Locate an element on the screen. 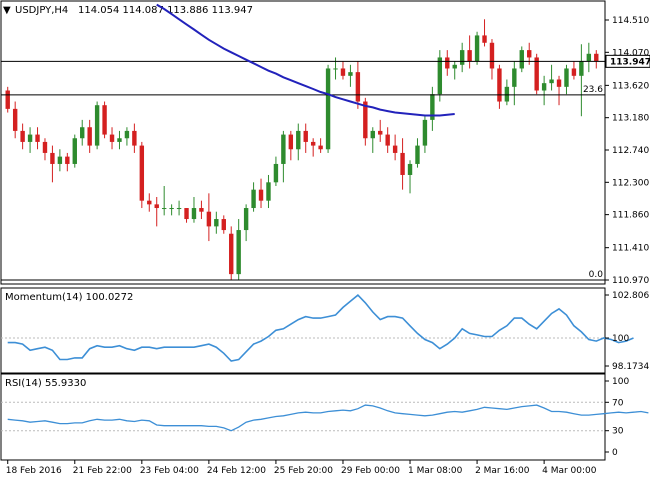 The width and height of the screenshot is (650, 480). time-tick-label: 29 Feb 00:00 is located at coordinates (370, 471).